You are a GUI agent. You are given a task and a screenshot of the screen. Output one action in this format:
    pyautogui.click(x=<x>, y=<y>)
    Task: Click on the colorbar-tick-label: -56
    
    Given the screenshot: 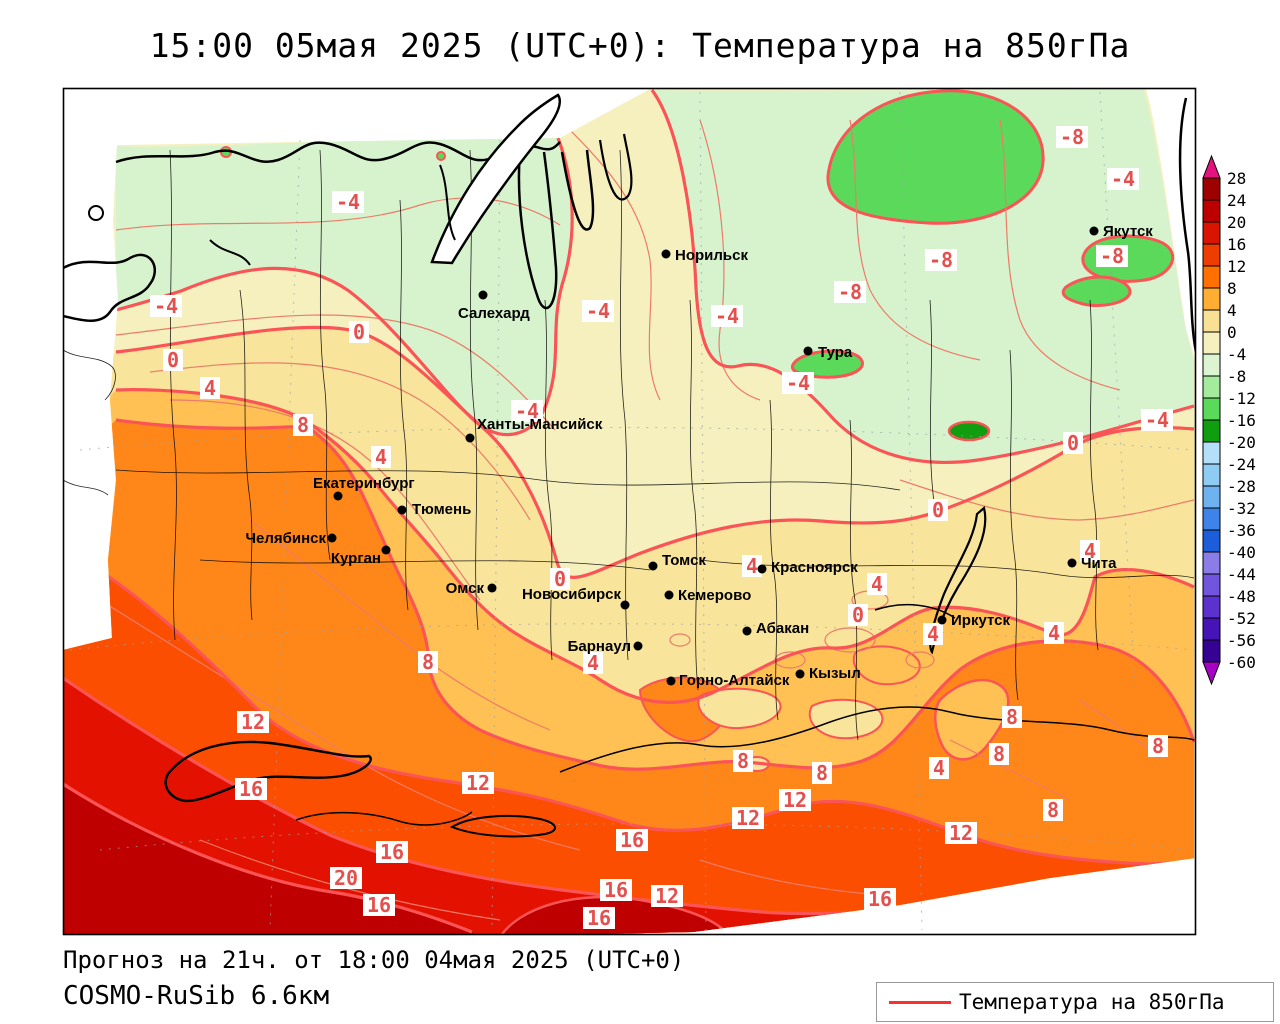 What is the action you would take?
    pyautogui.click(x=1241, y=640)
    